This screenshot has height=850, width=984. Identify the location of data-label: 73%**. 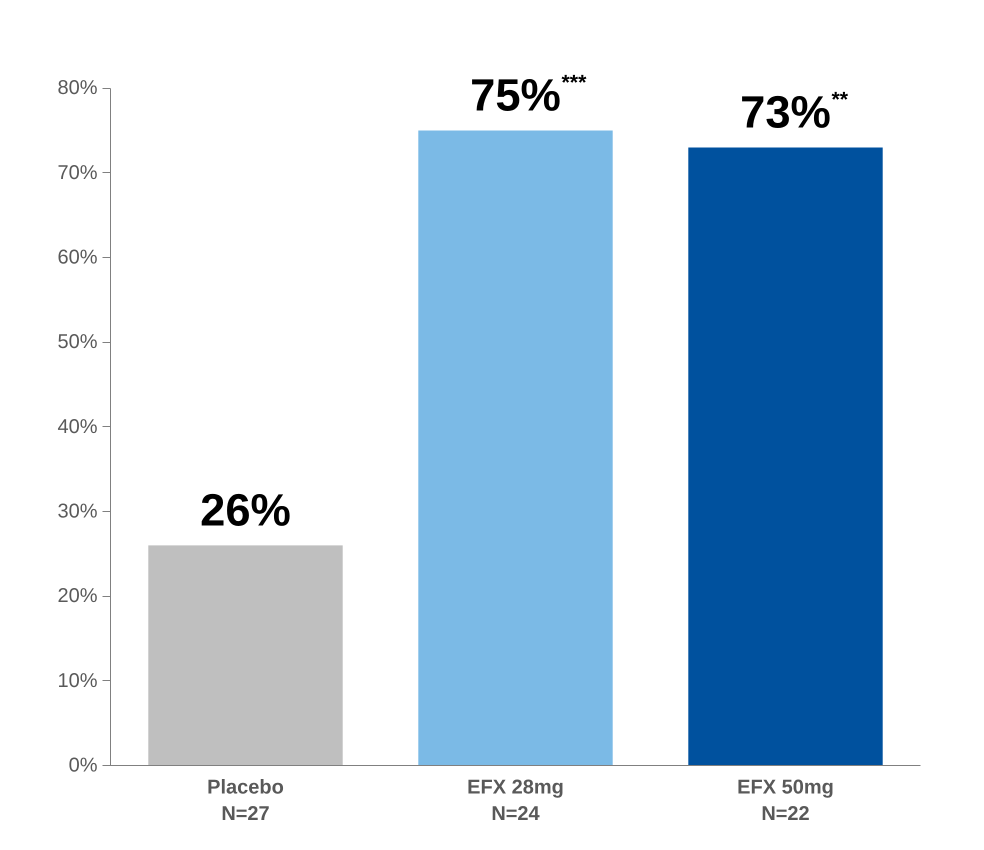
(794, 112).